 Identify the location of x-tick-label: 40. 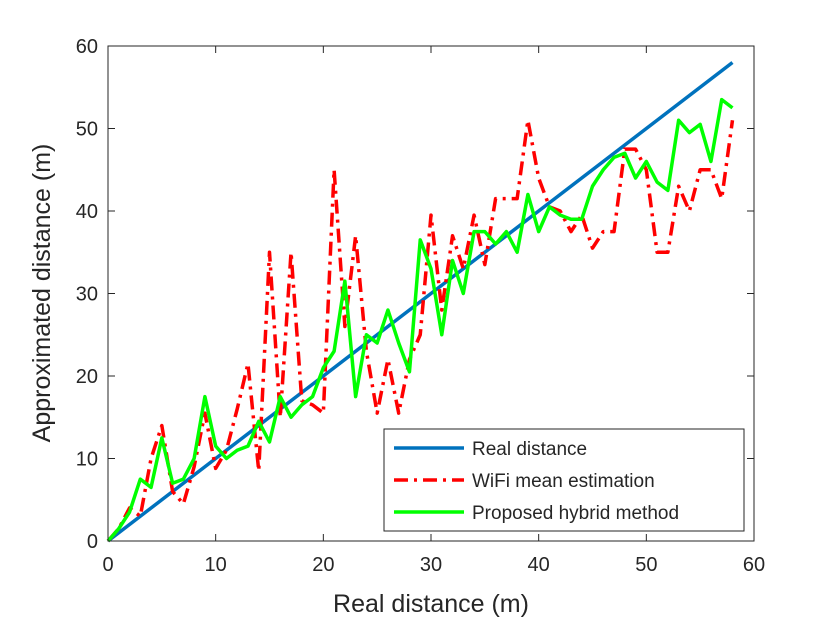
(539, 565).